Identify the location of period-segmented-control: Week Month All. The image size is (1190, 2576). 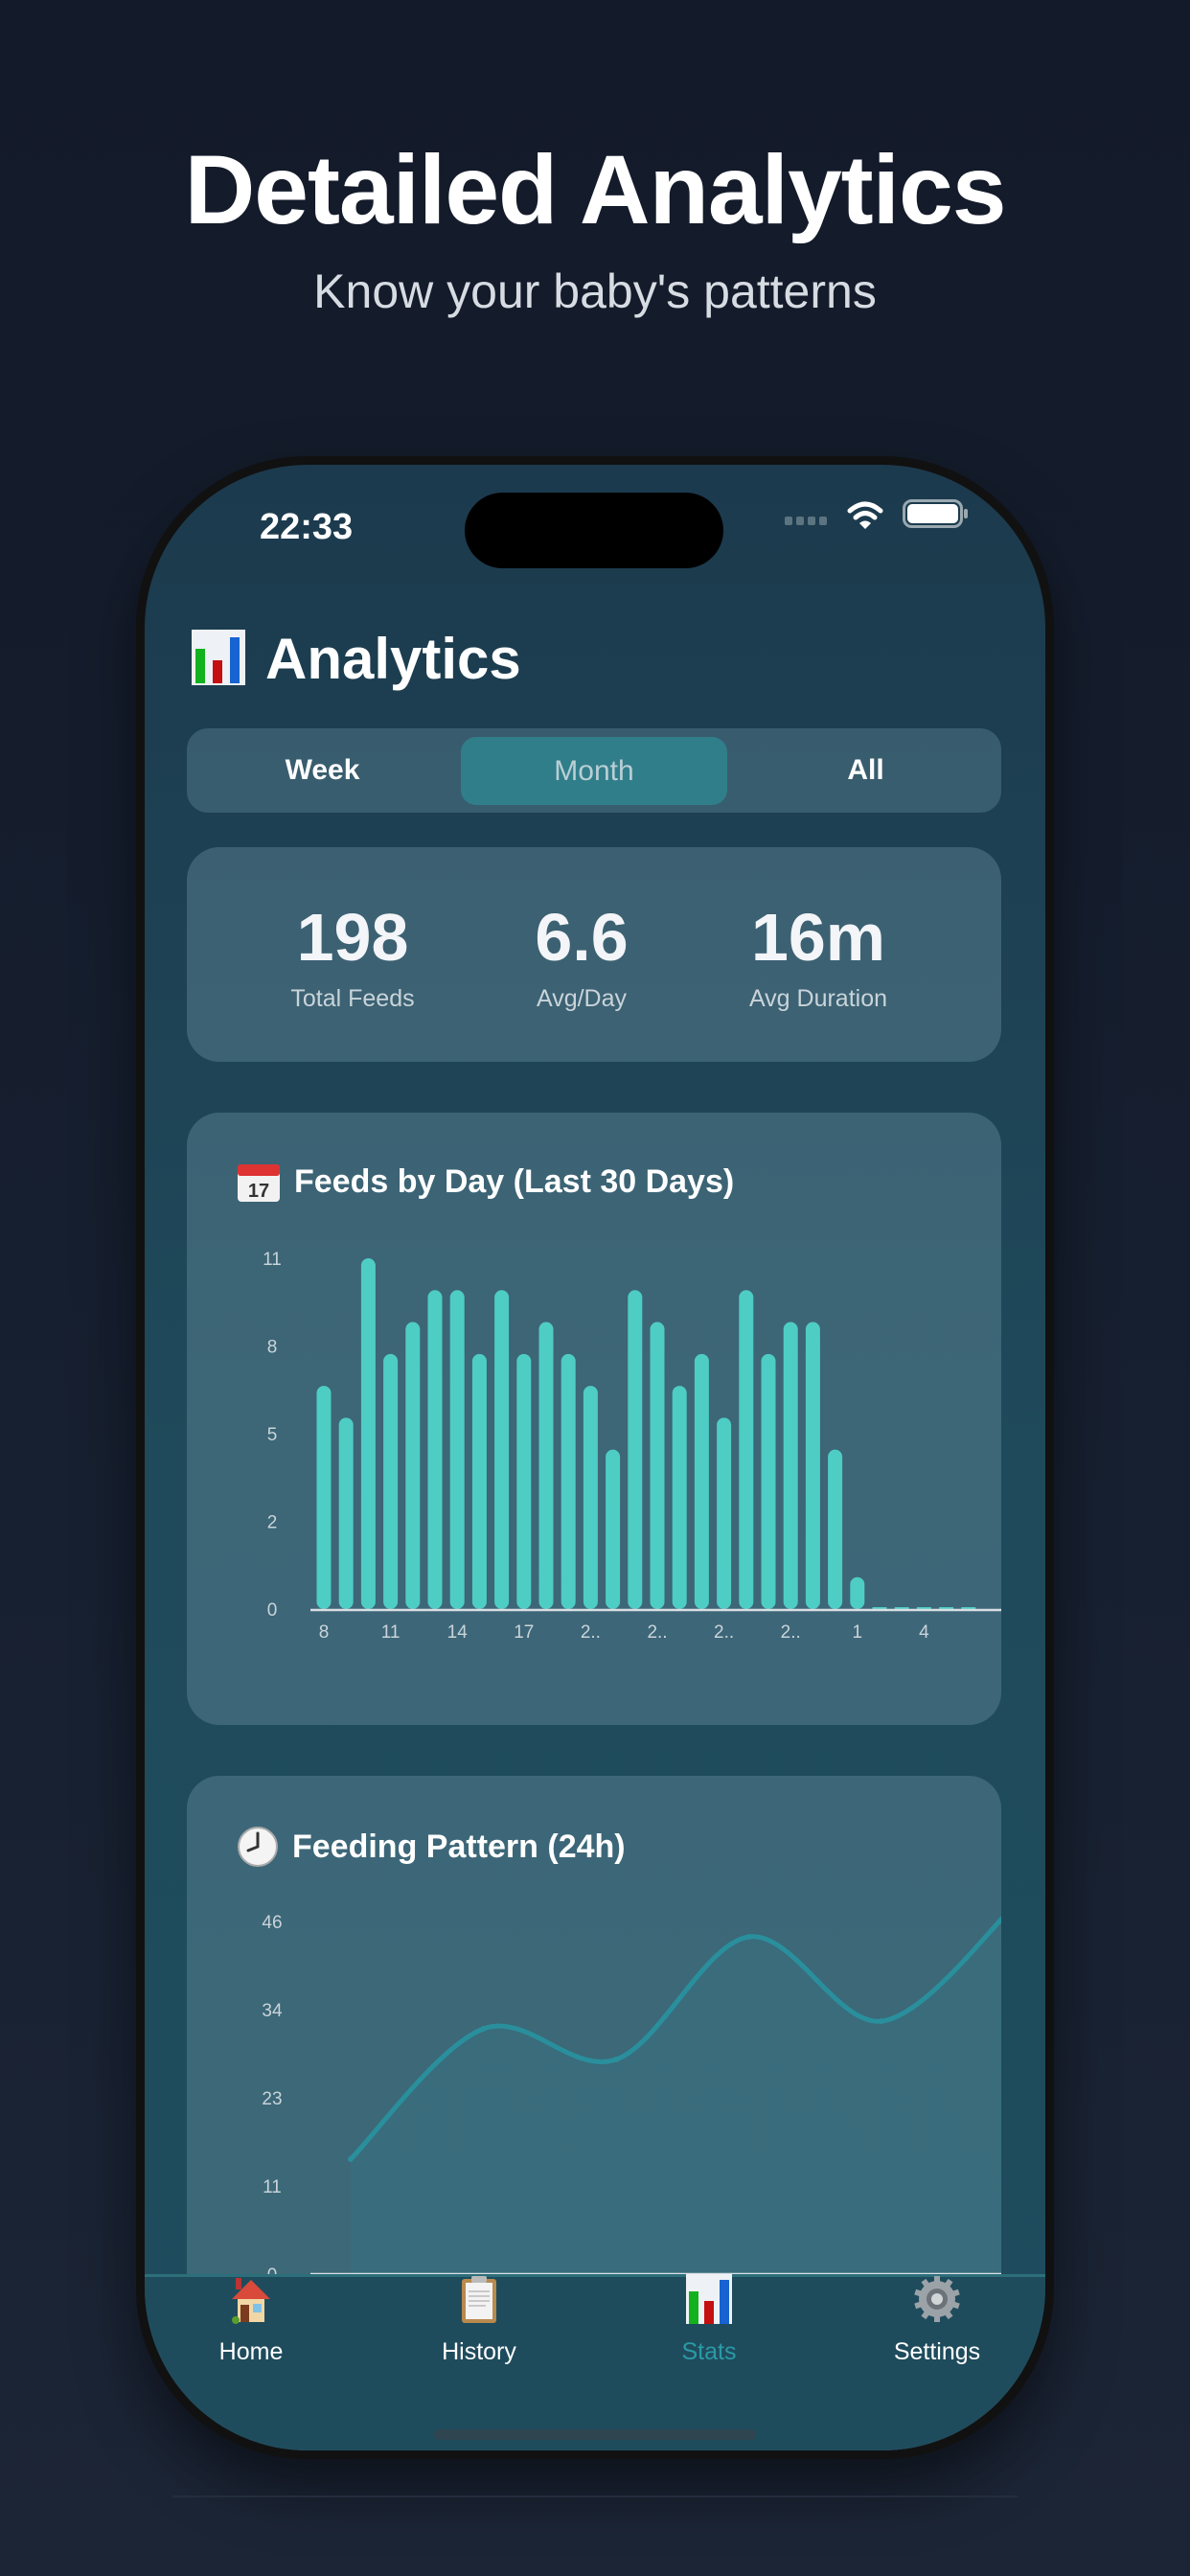
(594, 770).